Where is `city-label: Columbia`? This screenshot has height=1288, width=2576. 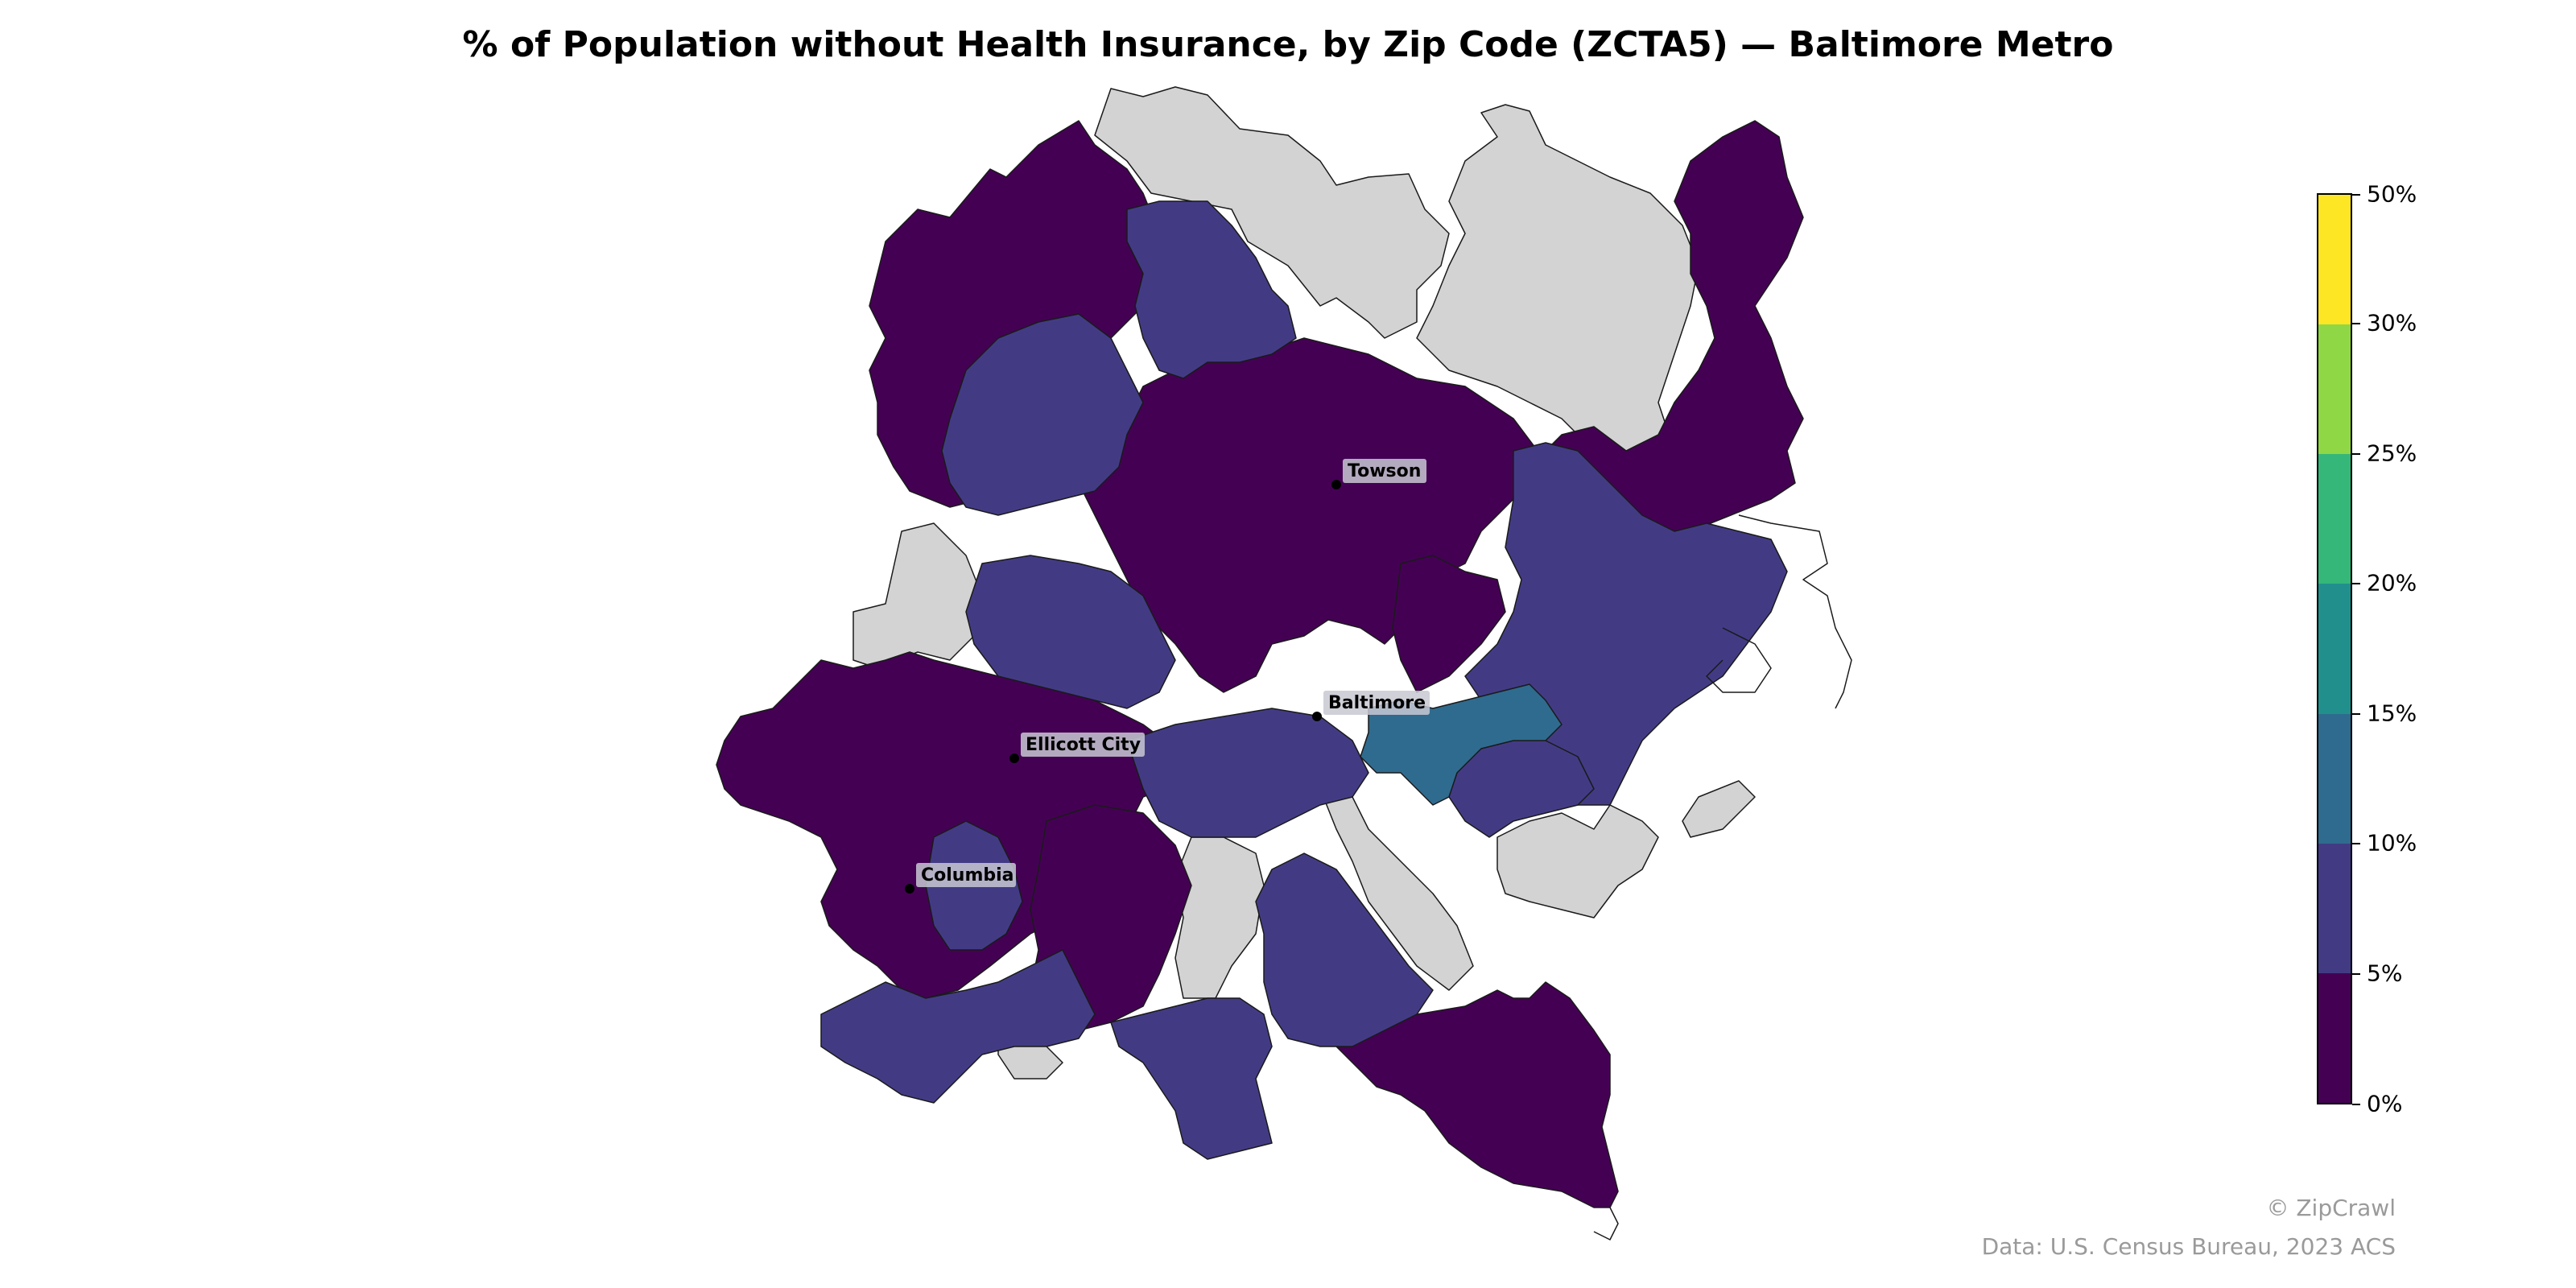
city-label: Columbia is located at coordinates (967, 875).